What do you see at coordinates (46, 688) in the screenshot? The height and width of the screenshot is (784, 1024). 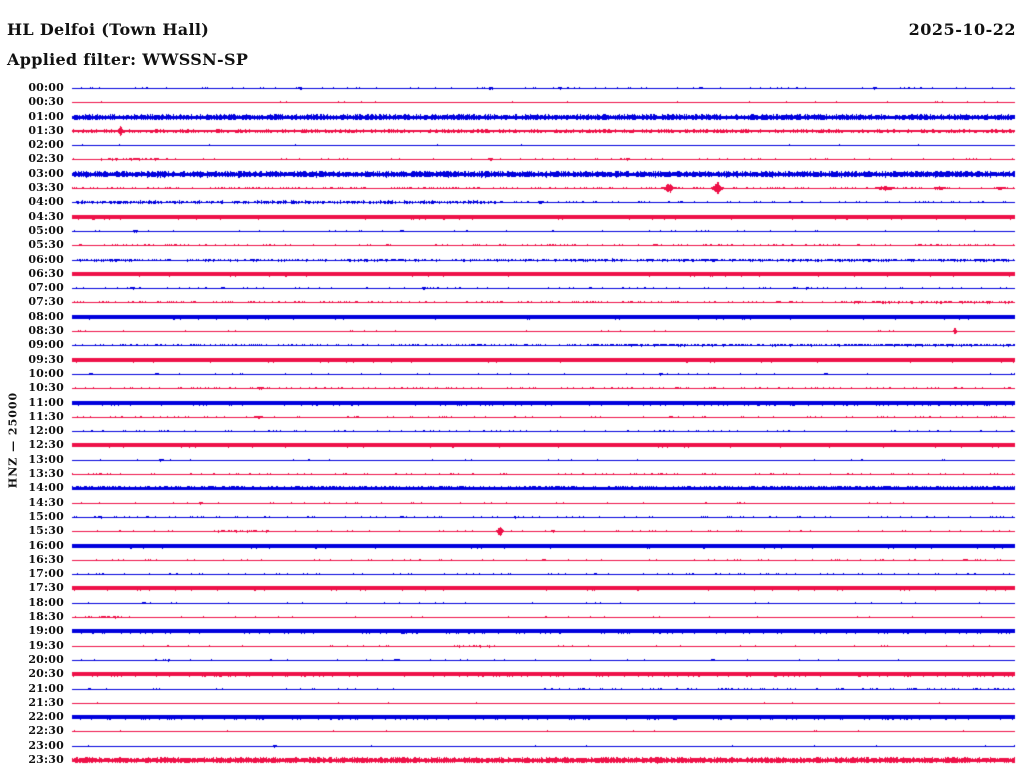 I see `time-label: 21:00` at bounding box center [46, 688].